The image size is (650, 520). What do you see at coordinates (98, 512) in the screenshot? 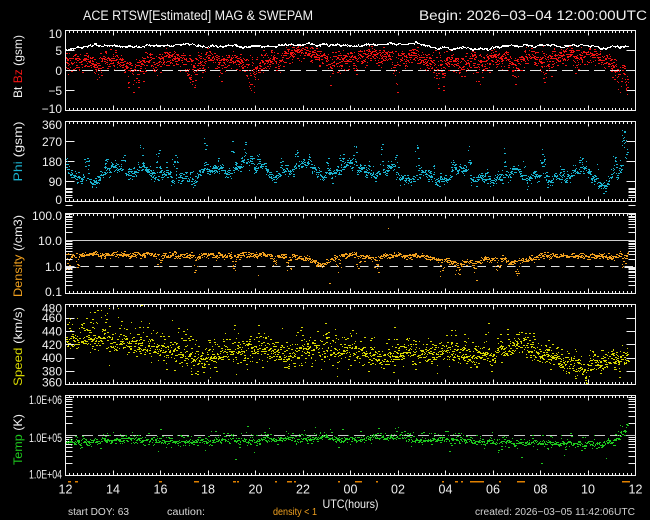
I see `svg-text: start DOY: 63` at bounding box center [98, 512].